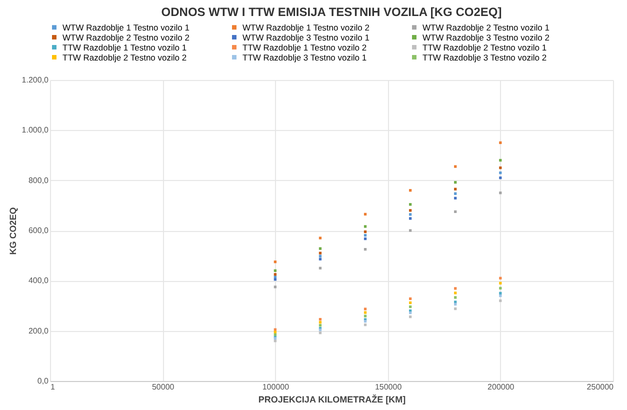  Describe the element at coordinates (124, 57) in the screenshot. I see `legend-label: TTW Razdoblje 2 Testno vozilo 2` at that location.